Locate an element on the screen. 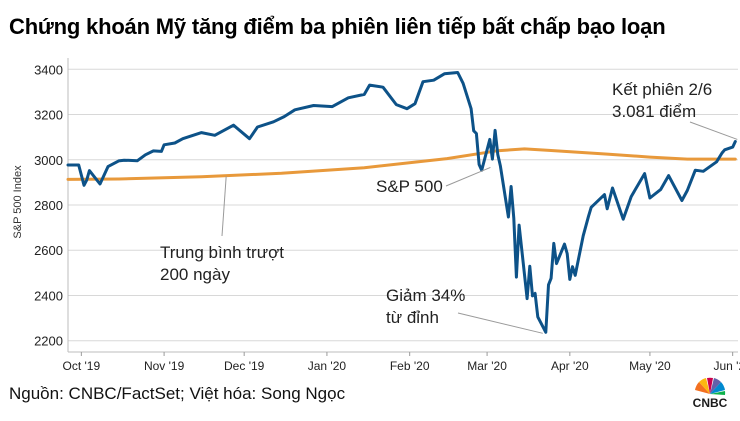 This screenshot has height=421, width=740. annotation-last-close: Kết phiên 2/6 is located at coordinates (662, 89).